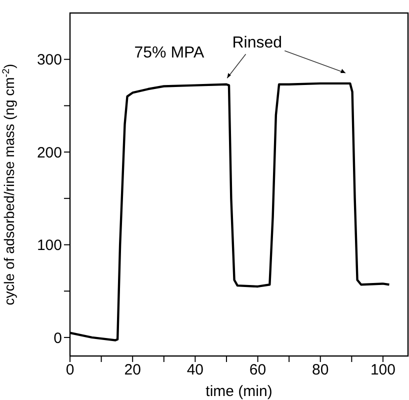  I want to click on x-tick-label: 100, so click(383, 370).